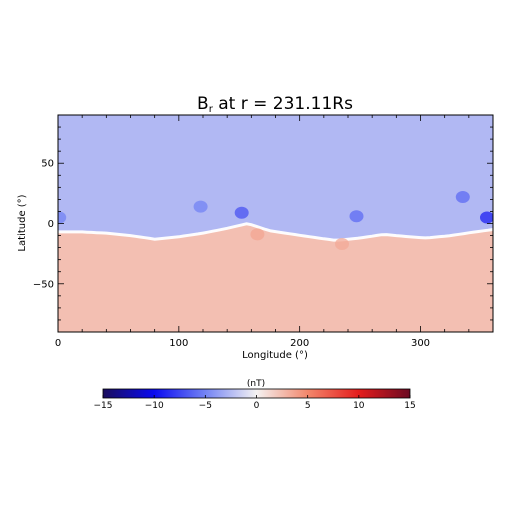 Image resolution: width=512 pixels, height=512 pixels. Describe the element at coordinates (154, 406) in the screenshot. I see `colorbar-tick-label: −10` at that location.